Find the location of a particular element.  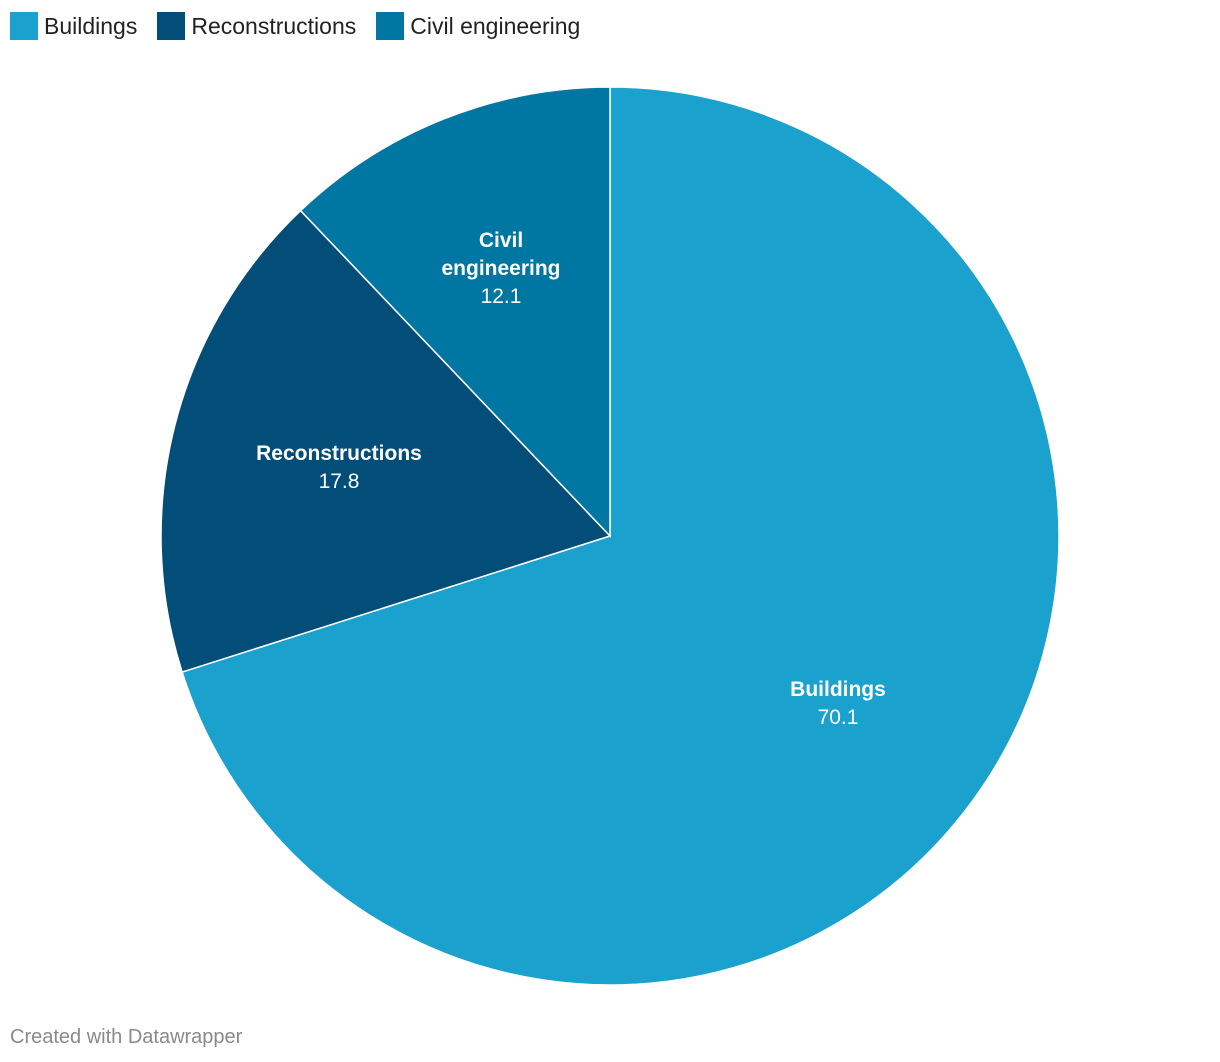

datawrapper-credit: Created with Datawrapper is located at coordinates (126, 1037).